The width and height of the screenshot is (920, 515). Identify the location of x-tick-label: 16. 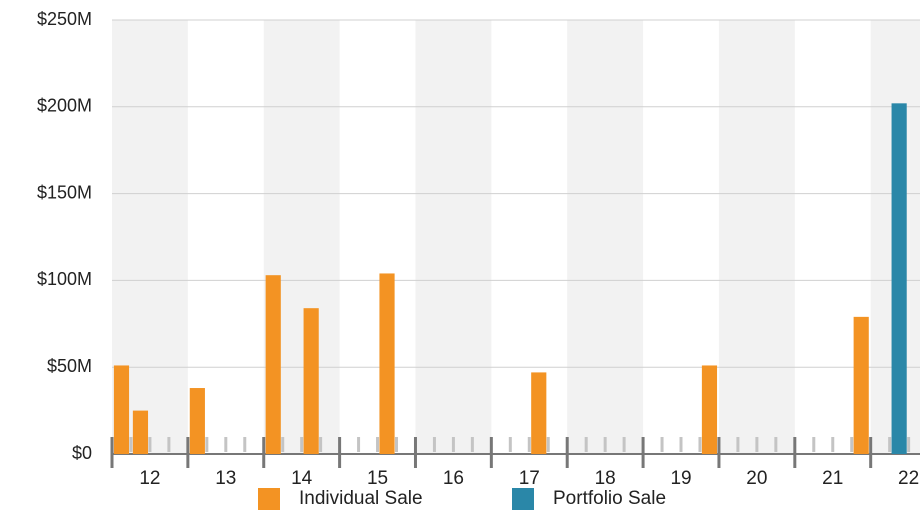
(453, 478).